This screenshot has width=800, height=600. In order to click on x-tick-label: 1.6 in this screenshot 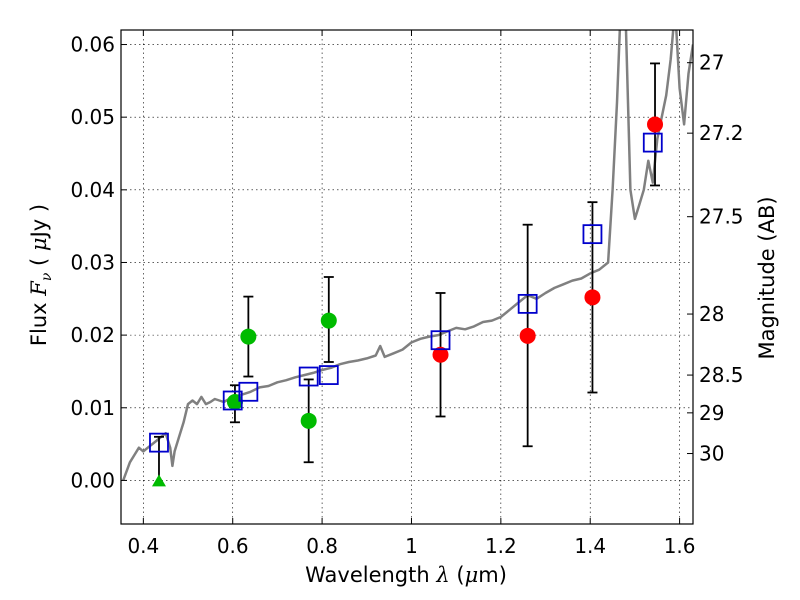, I will do `click(680, 546)`.